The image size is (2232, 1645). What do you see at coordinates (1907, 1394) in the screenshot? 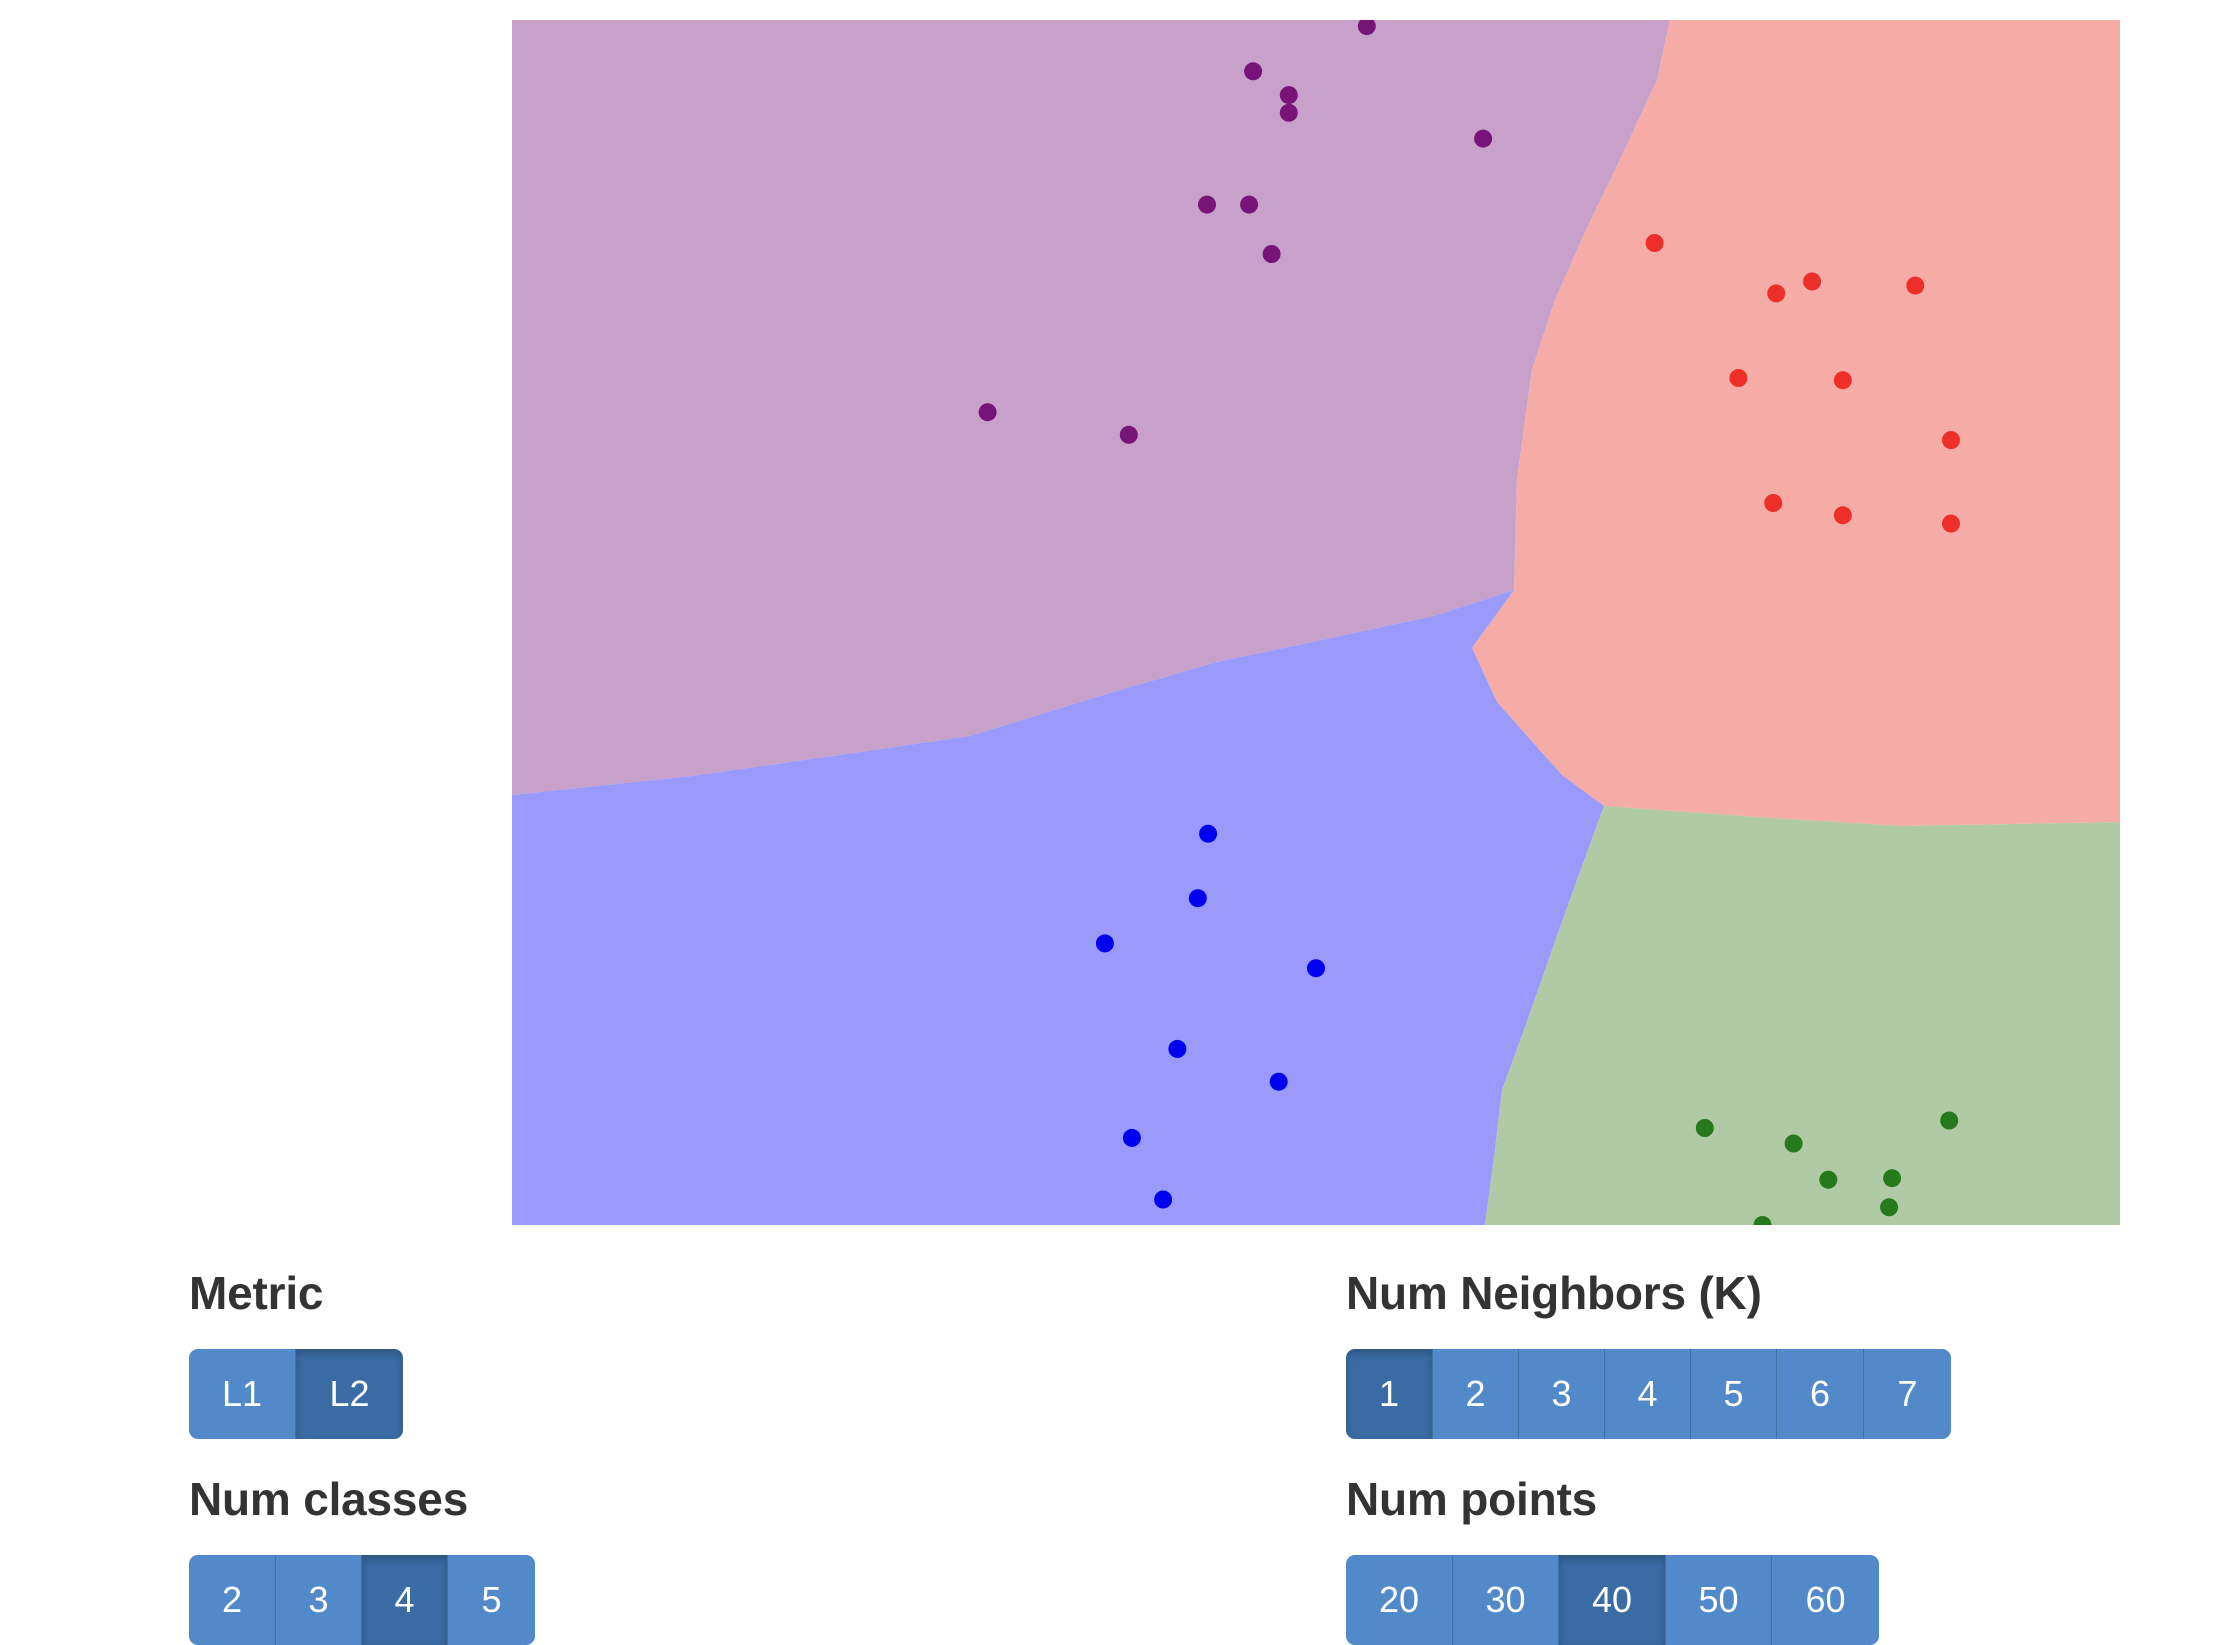
I see `k-7-button: 7` at bounding box center [1907, 1394].